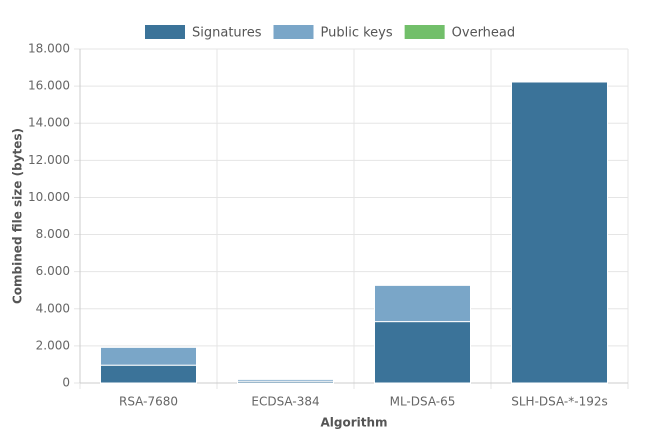 Image resolution: width=653 pixels, height=446 pixels. Describe the element at coordinates (66, 383) in the screenshot. I see `y-tick-label: 0` at that location.